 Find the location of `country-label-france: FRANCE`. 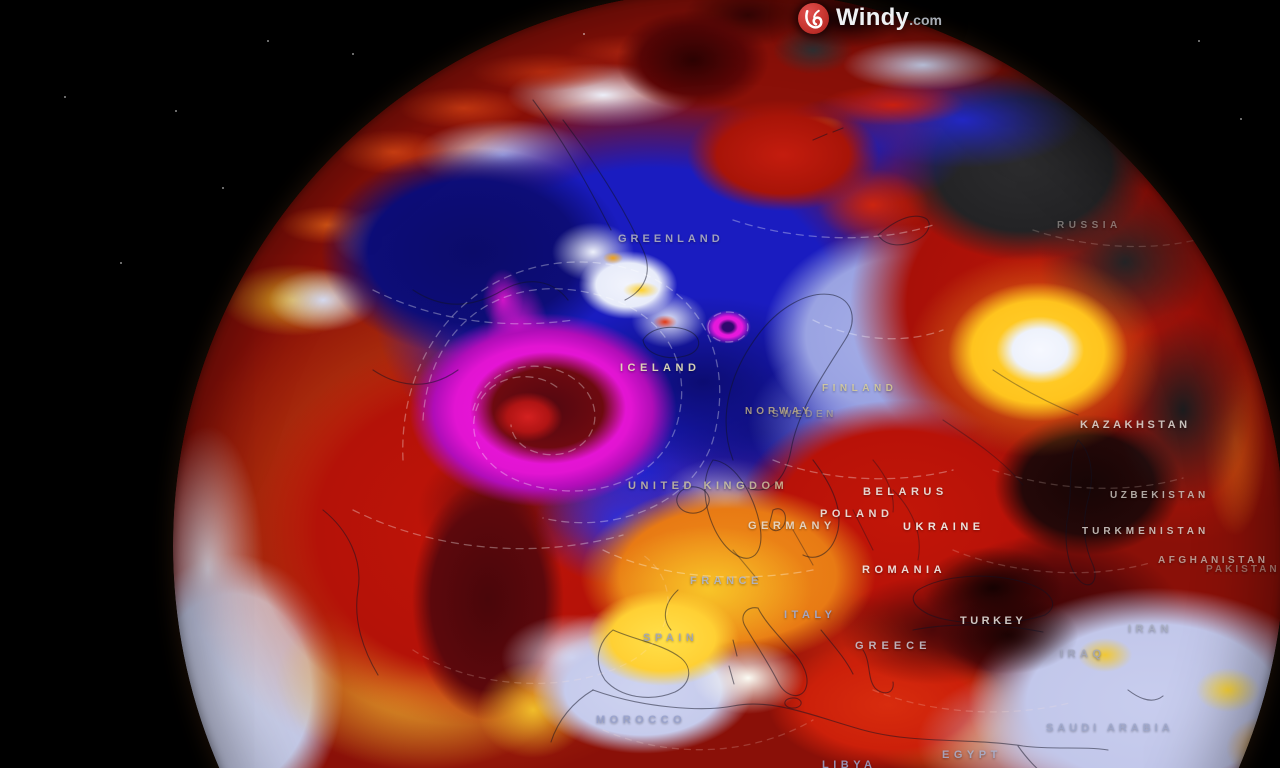

country-label-france: FRANCE is located at coordinates (726, 581).